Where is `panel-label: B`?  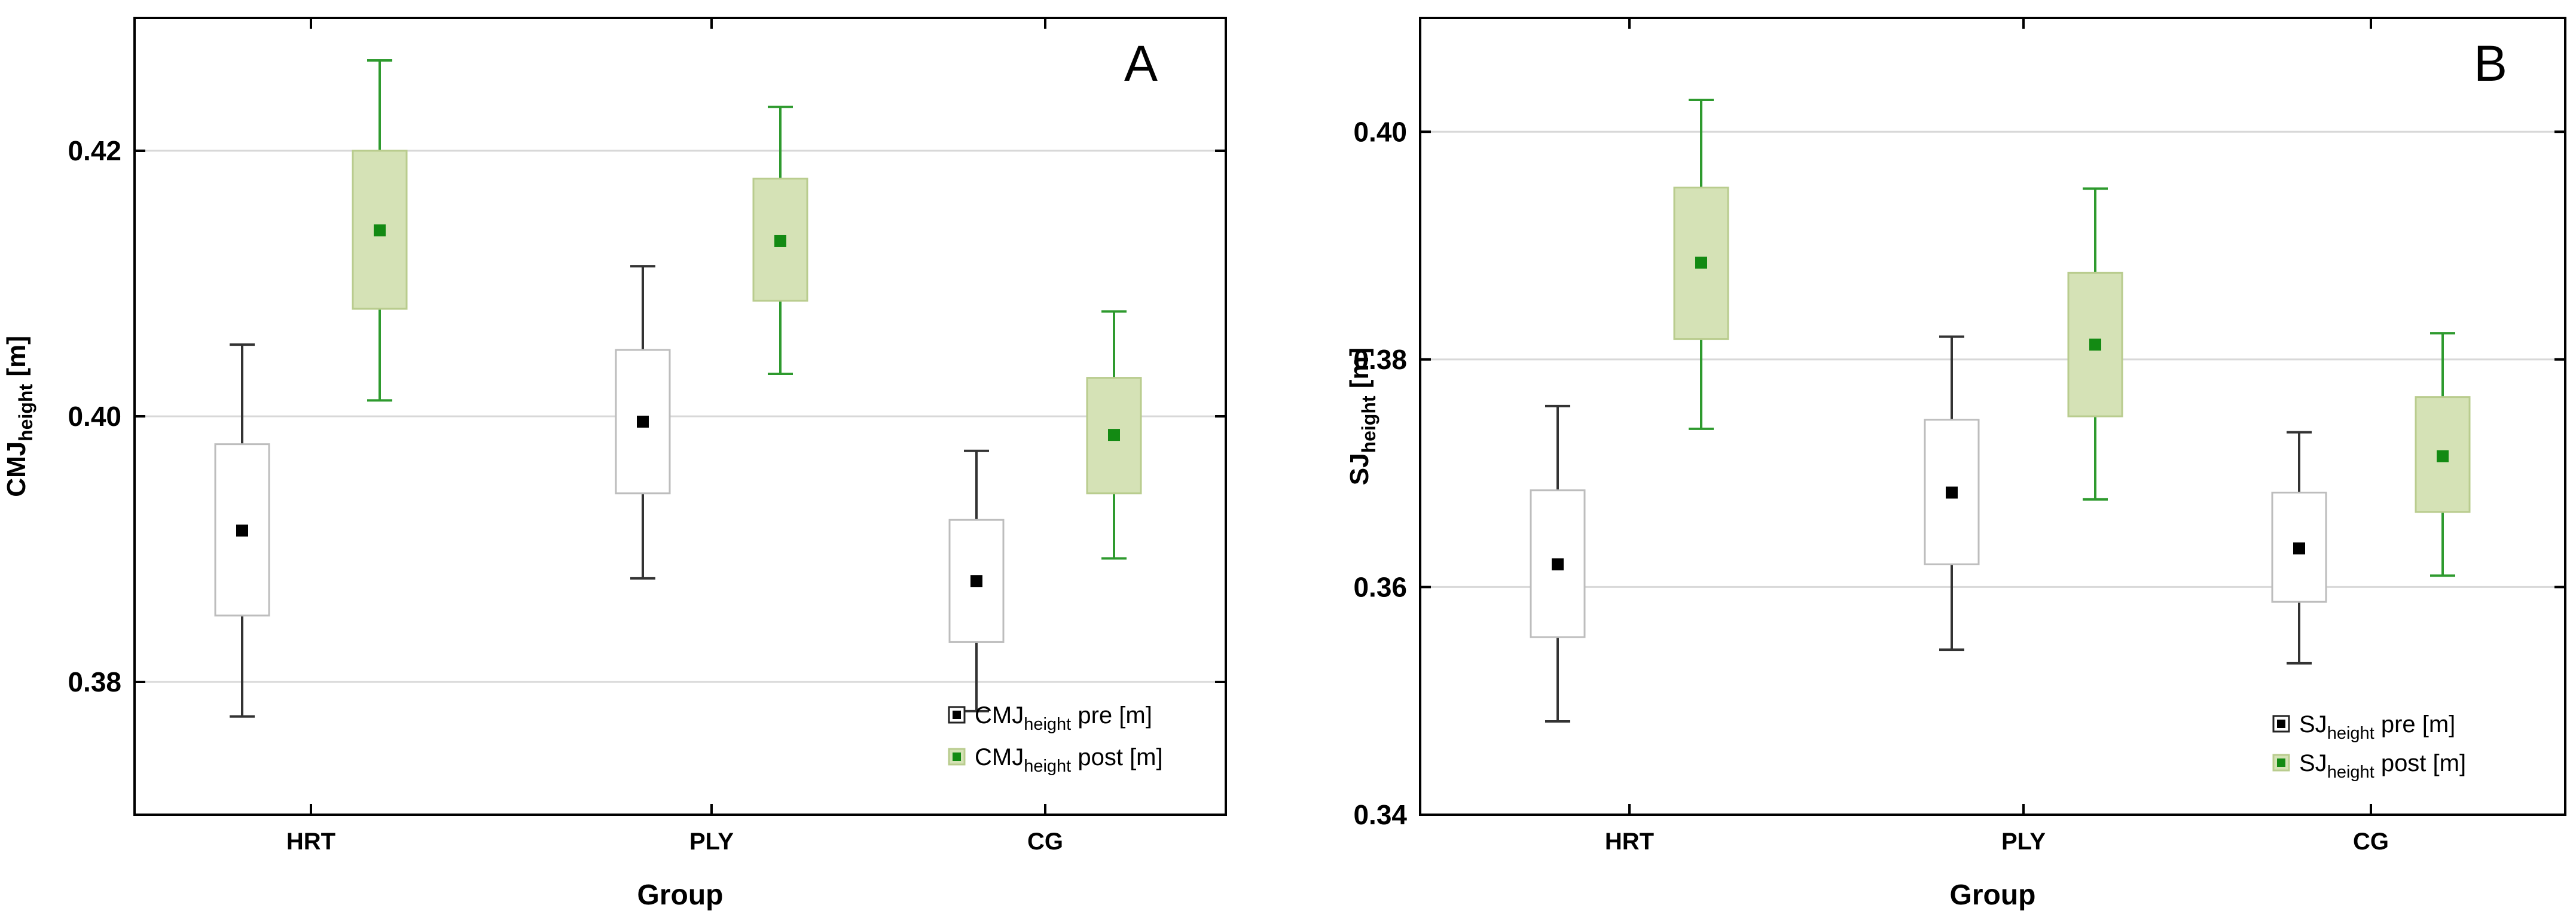
panel-label: B is located at coordinates (2490, 63).